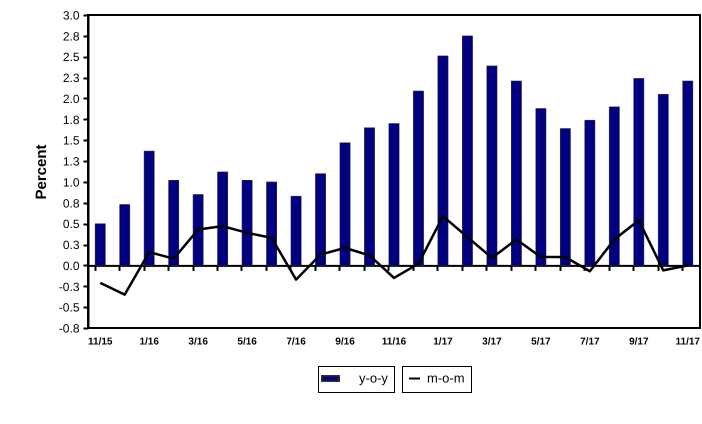 Image resolution: width=702 pixels, height=424 pixels. What do you see at coordinates (71, 182) in the screenshot?
I see `y-tick-label: 1.0` at bounding box center [71, 182].